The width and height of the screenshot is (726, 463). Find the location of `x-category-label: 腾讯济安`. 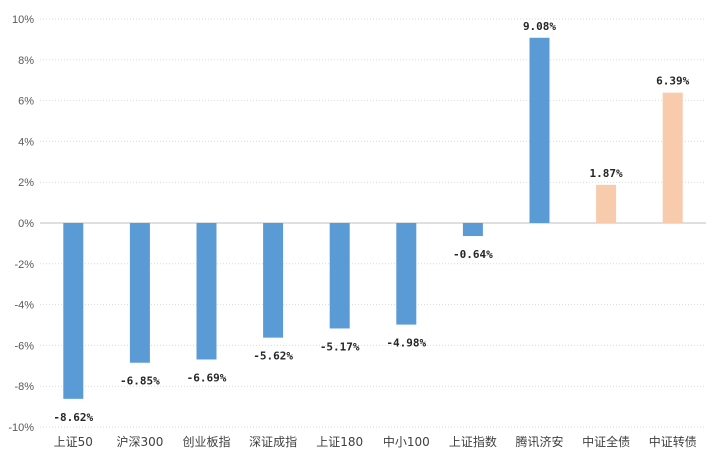

x-category-label: 腾讯济安 is located at coordinates (539, 441).